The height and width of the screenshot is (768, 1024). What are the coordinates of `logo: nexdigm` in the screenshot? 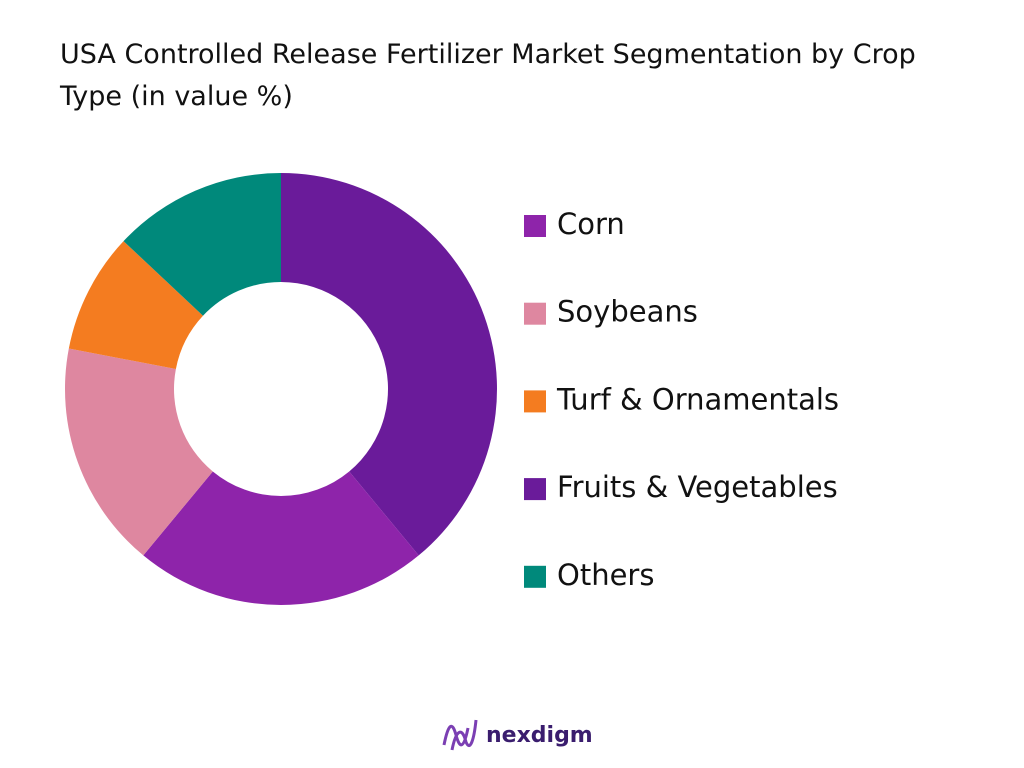 It's located at (517, 735).